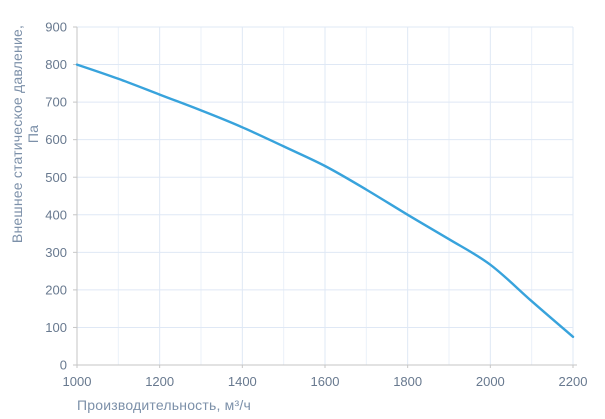  I want to click on y-tick-label: 400, so click(56, 214).